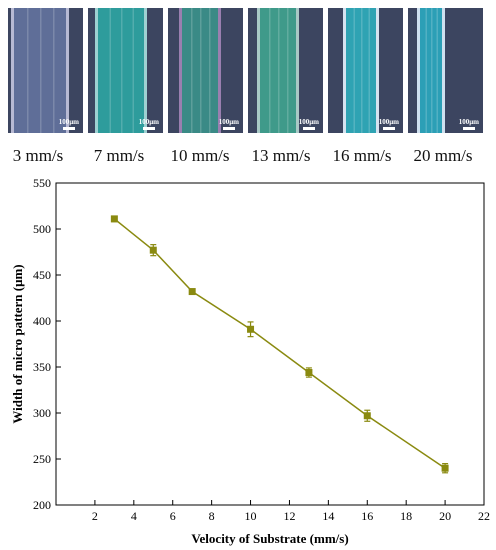 The height and width of the screenshot is (550, 496). What do you see at coordinates (134, 516) in the screenshot?
I see `x-tick-label: 4` at bounding box center [134, 516].